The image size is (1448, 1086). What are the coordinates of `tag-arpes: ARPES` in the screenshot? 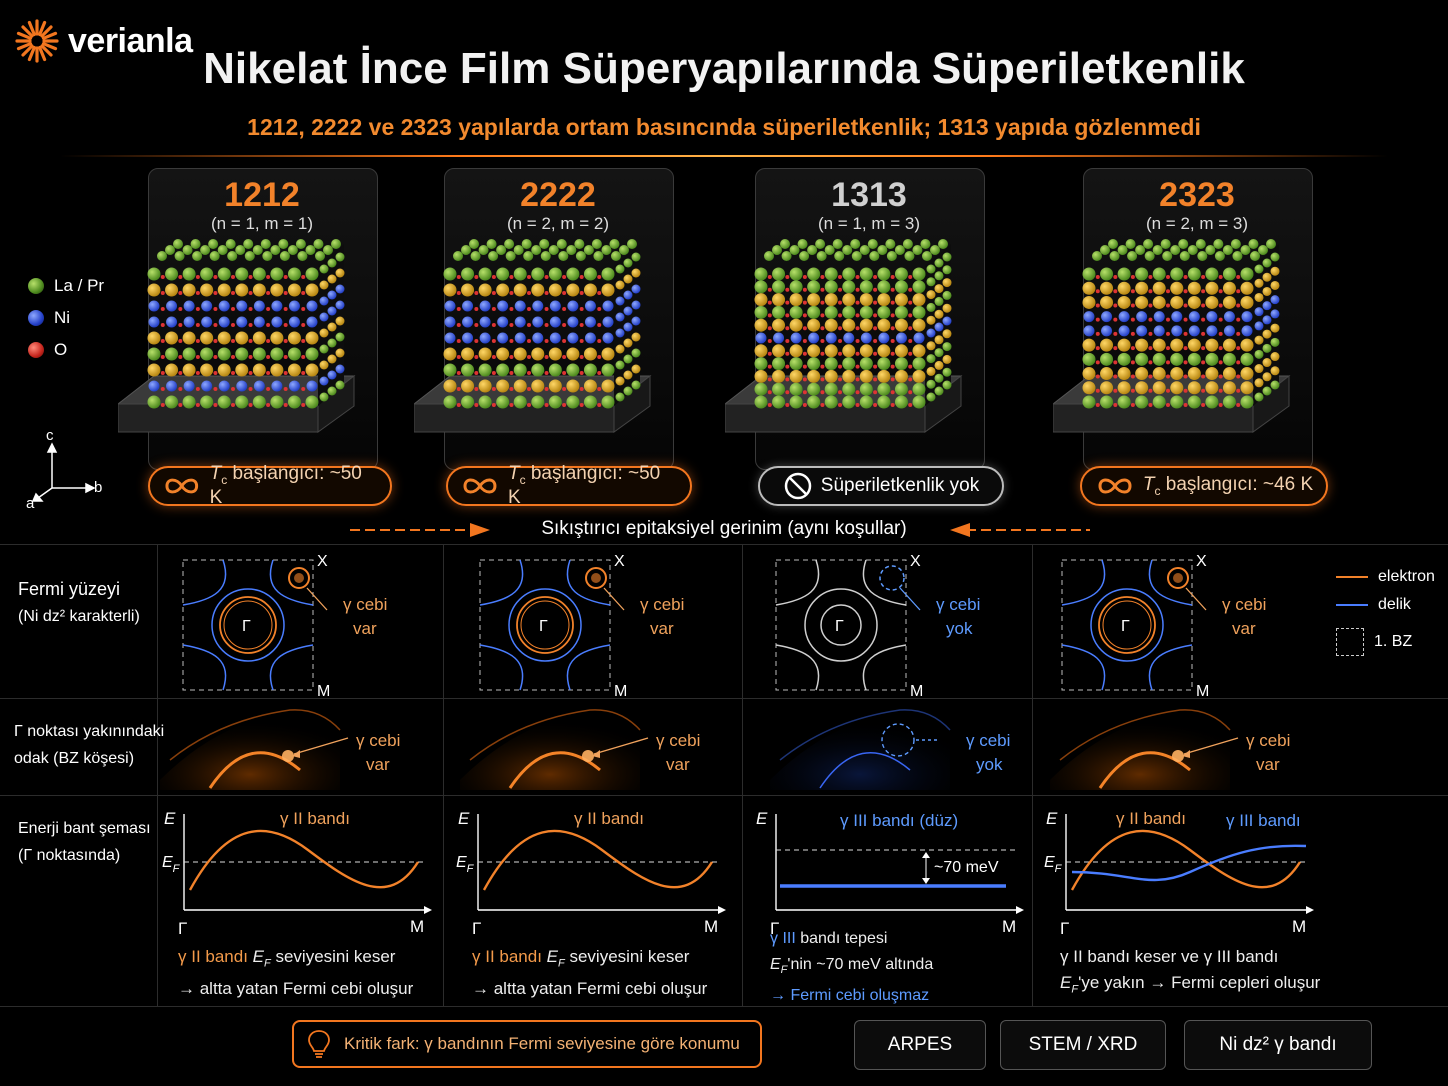 It's located at (920, 1045).